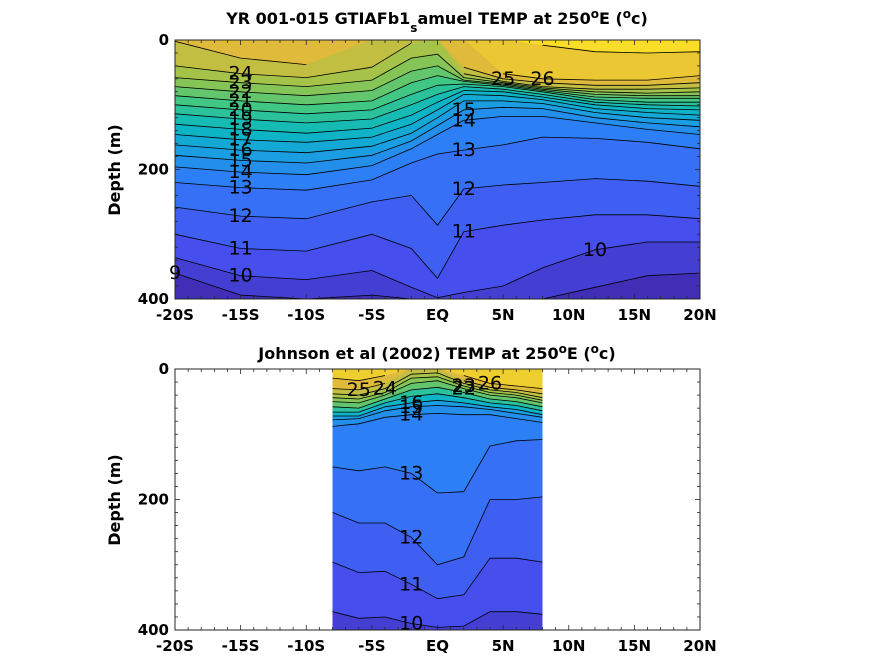 The image size is (875, 656). What do you see at coordinates (627, 14) in the screenshot?
I see `chart-title-model-degree-2: o` at bounding box center [627, 14].